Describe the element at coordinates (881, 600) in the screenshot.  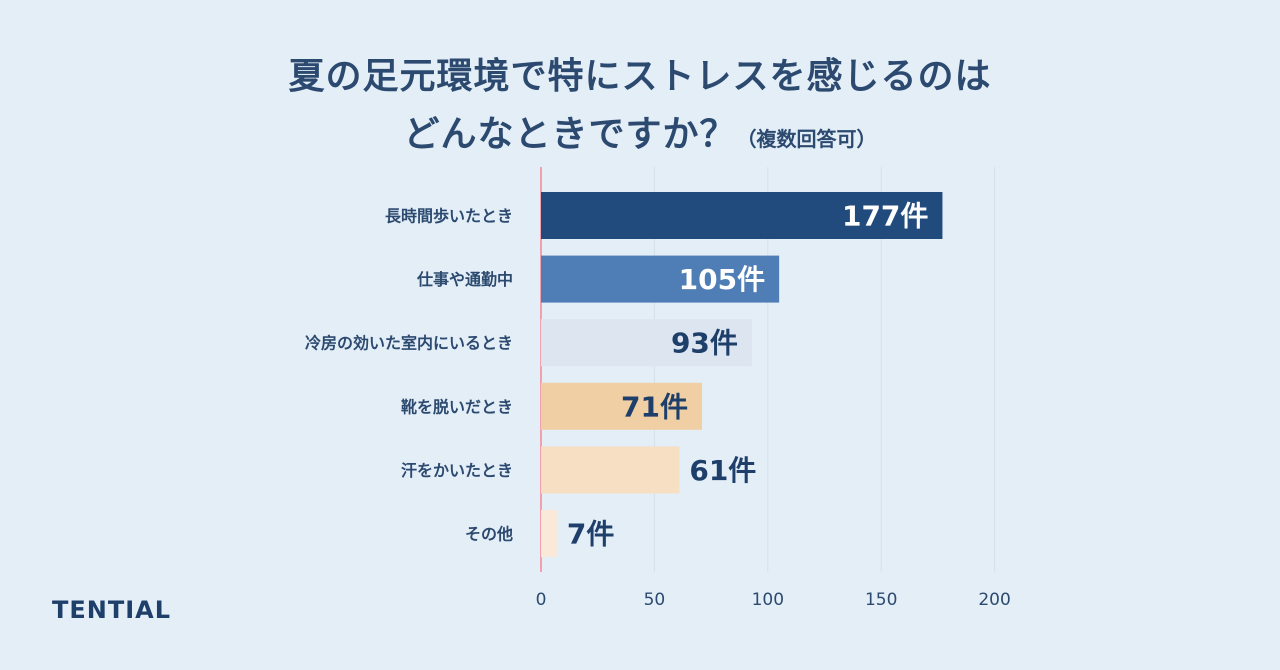
I see `x-tick-label: 150` at that location.